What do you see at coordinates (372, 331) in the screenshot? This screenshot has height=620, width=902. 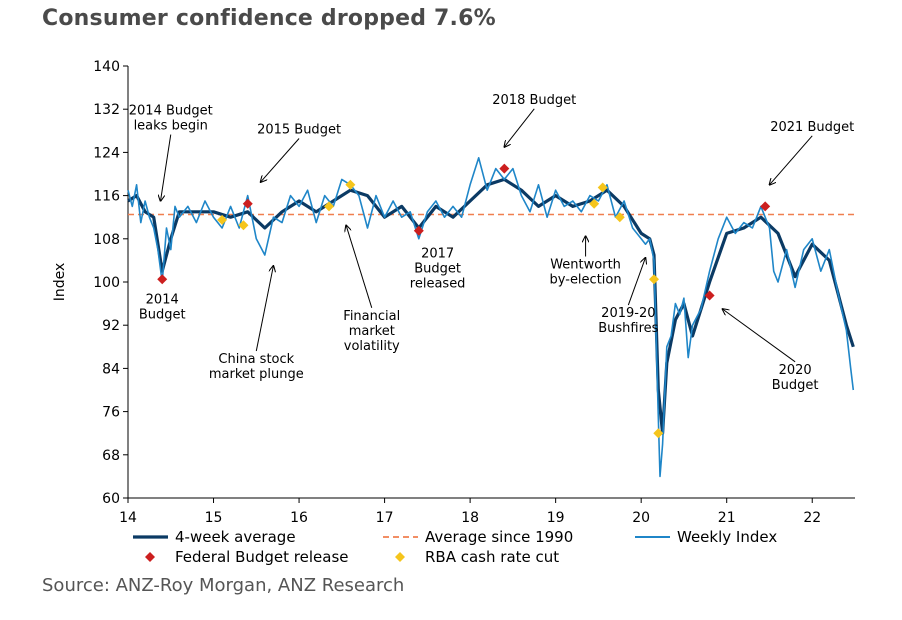 I see `annotation-text: market` at bounding box center [372, 331].